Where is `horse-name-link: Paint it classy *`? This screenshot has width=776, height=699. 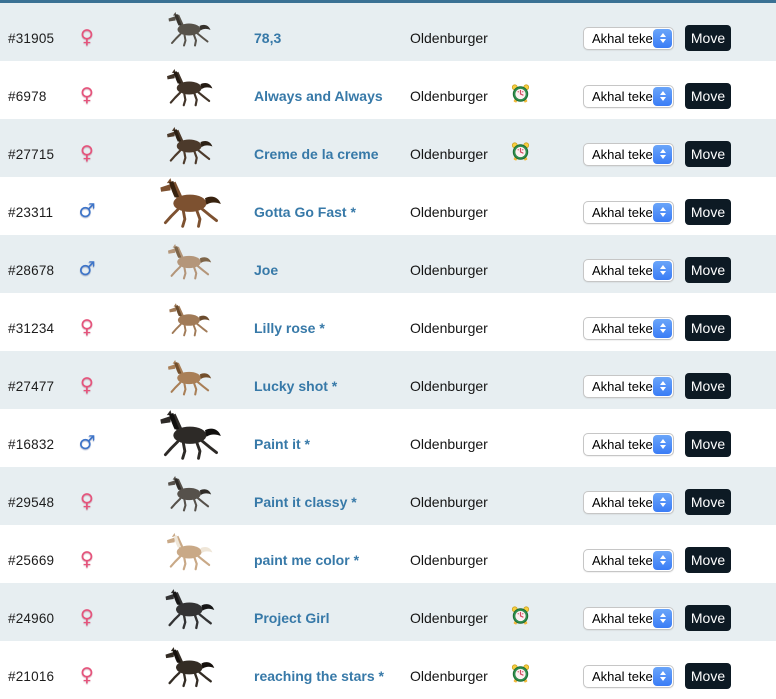
horse-name-link: Paint it classy * is located at coordinates (305, 502).